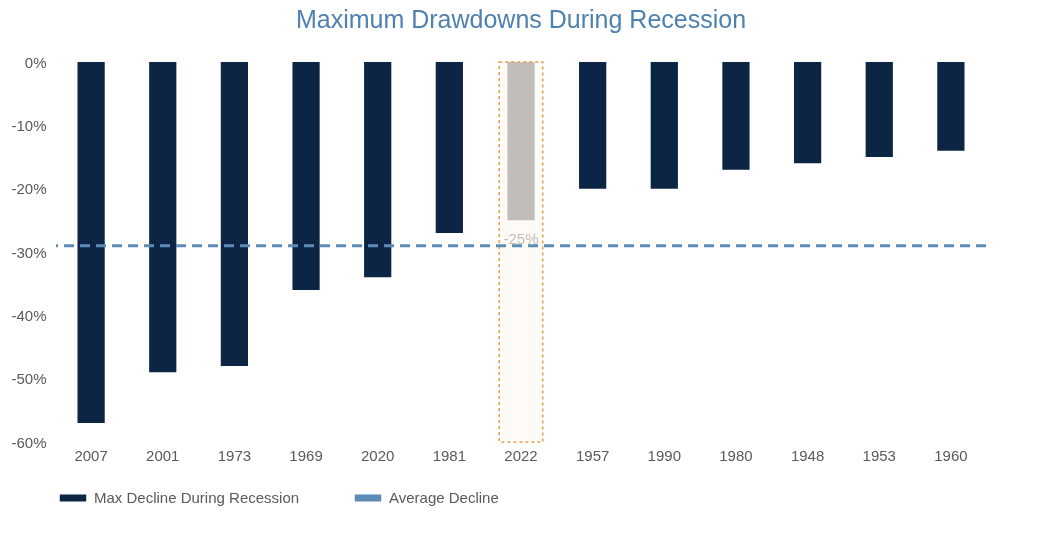 The image size is (1055, 534). I want to click on x-tick-label: 1981, so click(449, 455).